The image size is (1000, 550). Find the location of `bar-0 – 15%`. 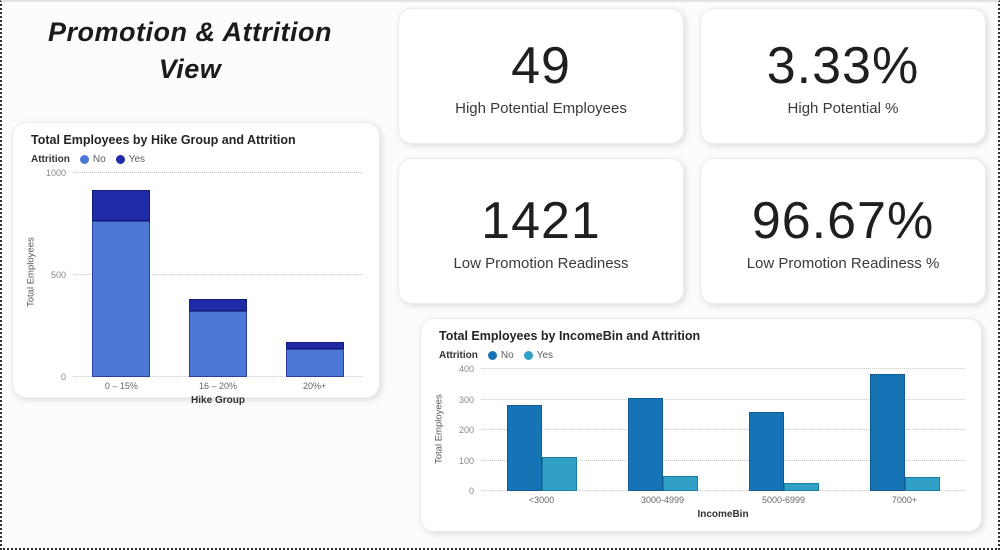

bar-0 – 15% is located at coordinates (121, 283).